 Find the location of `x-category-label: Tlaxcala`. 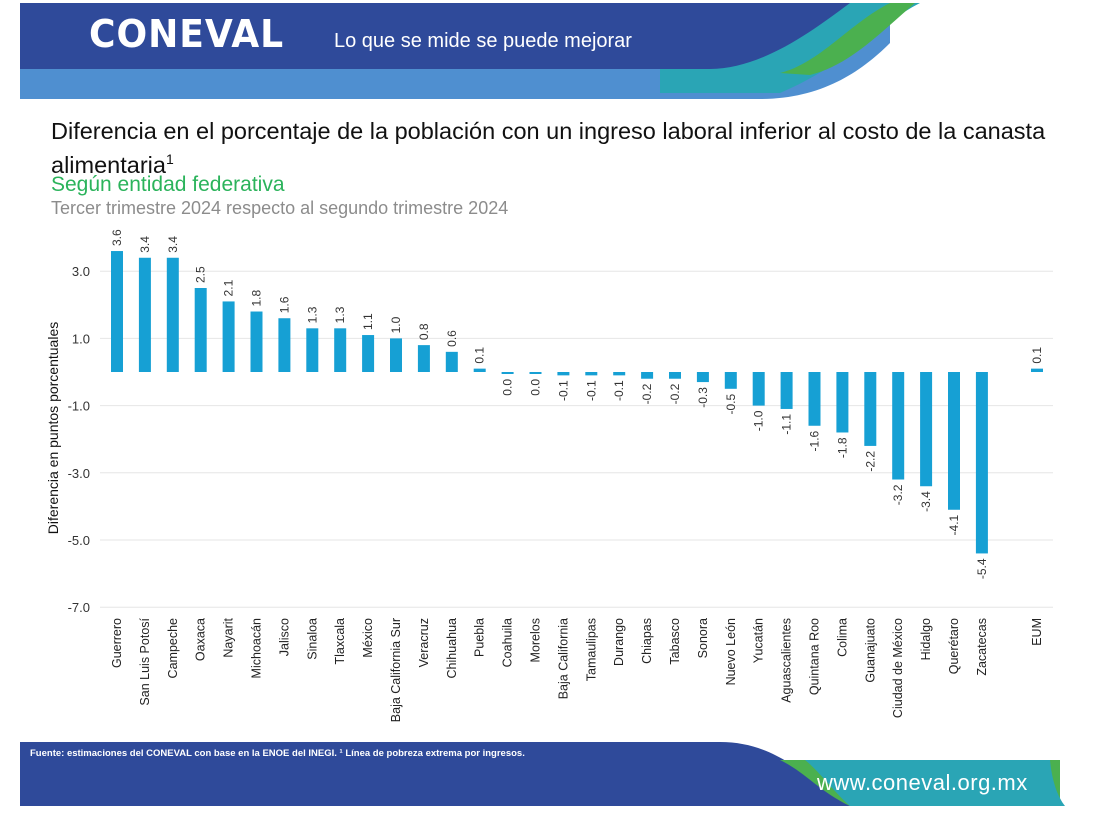

x-category-label: Tlaxcala is located at coordinates (340, 641).